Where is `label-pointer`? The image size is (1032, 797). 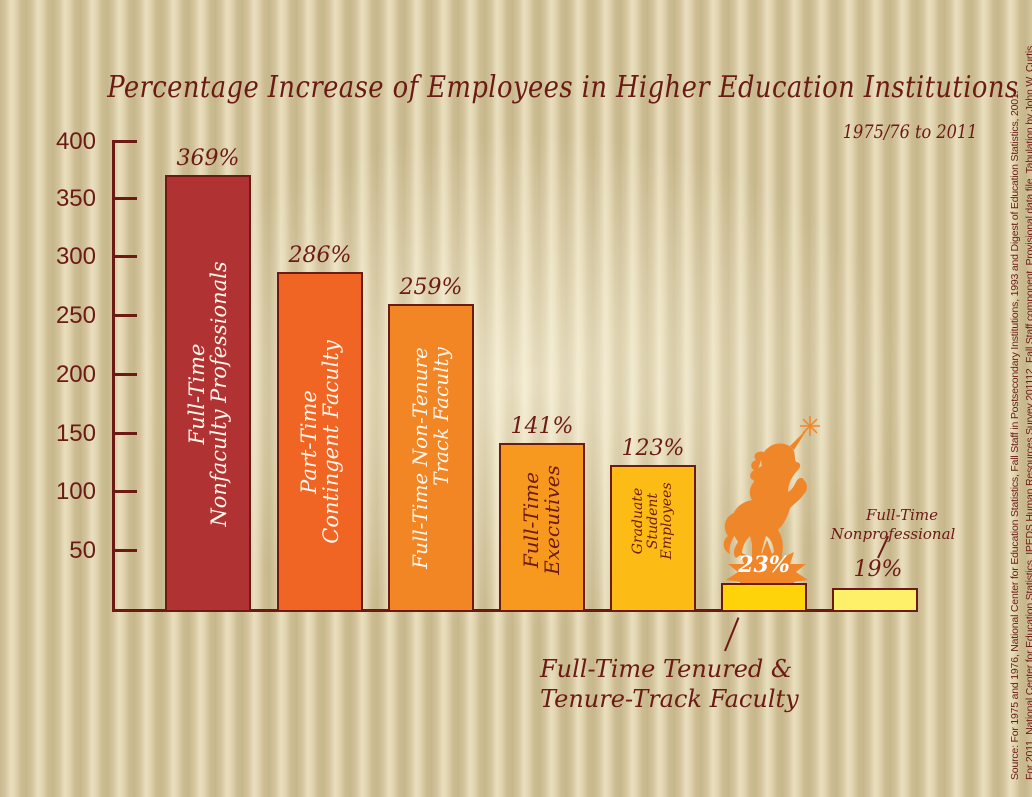
label-pointer is located at coordinates (732, 634).